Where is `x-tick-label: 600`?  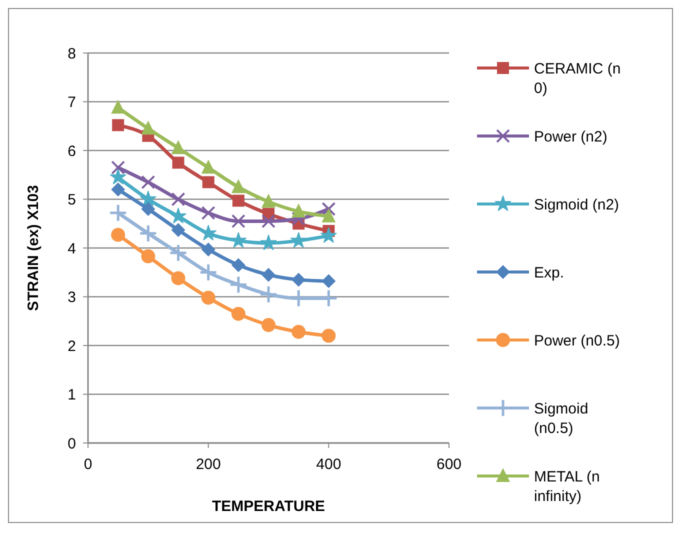
x-tick-label: 600 is located at coordinates (449, 464).